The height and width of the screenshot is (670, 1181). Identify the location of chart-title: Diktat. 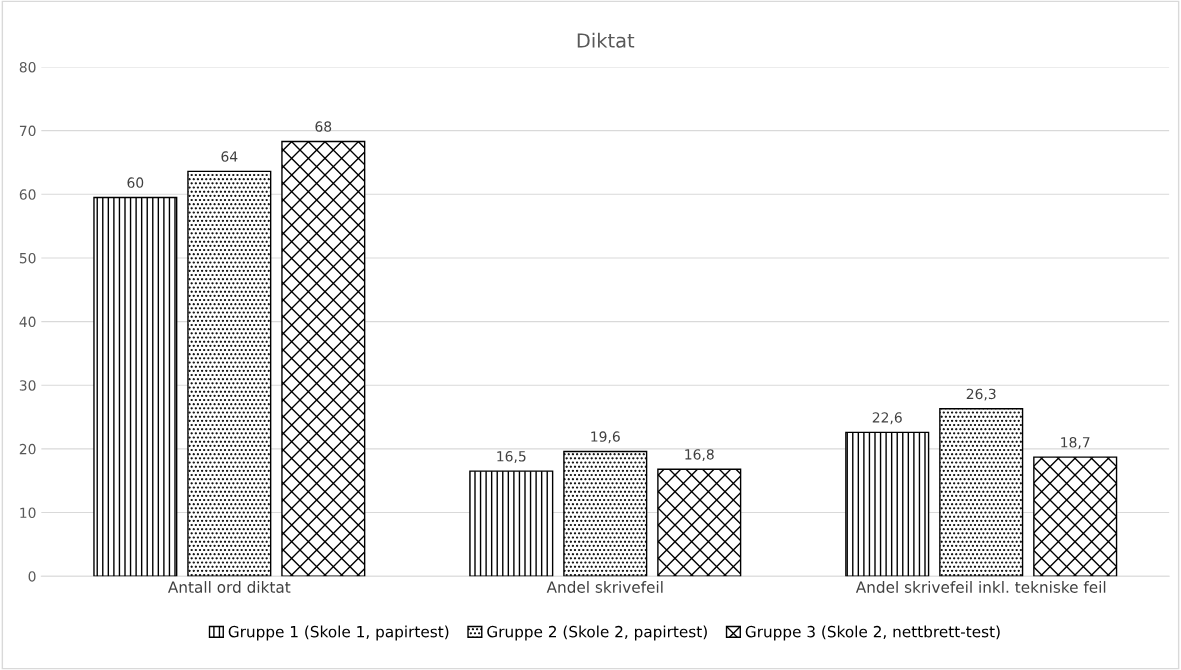
(606, 40).